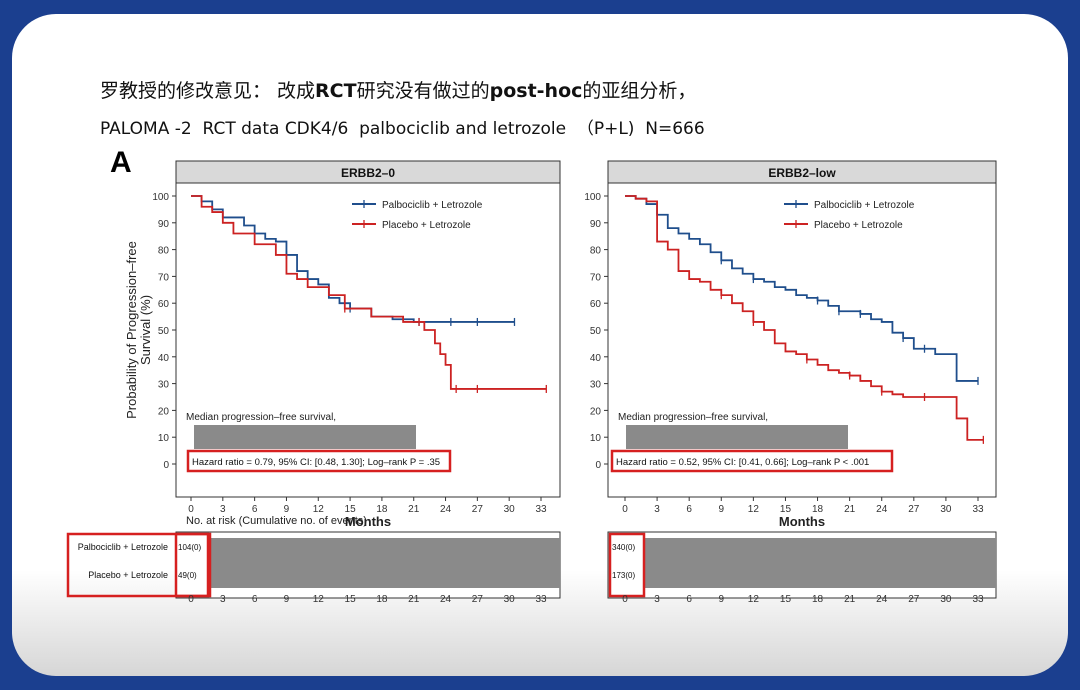  I want to click on risk-table-title: No. at risk (Cumulative no. of events), so click(276, 521).